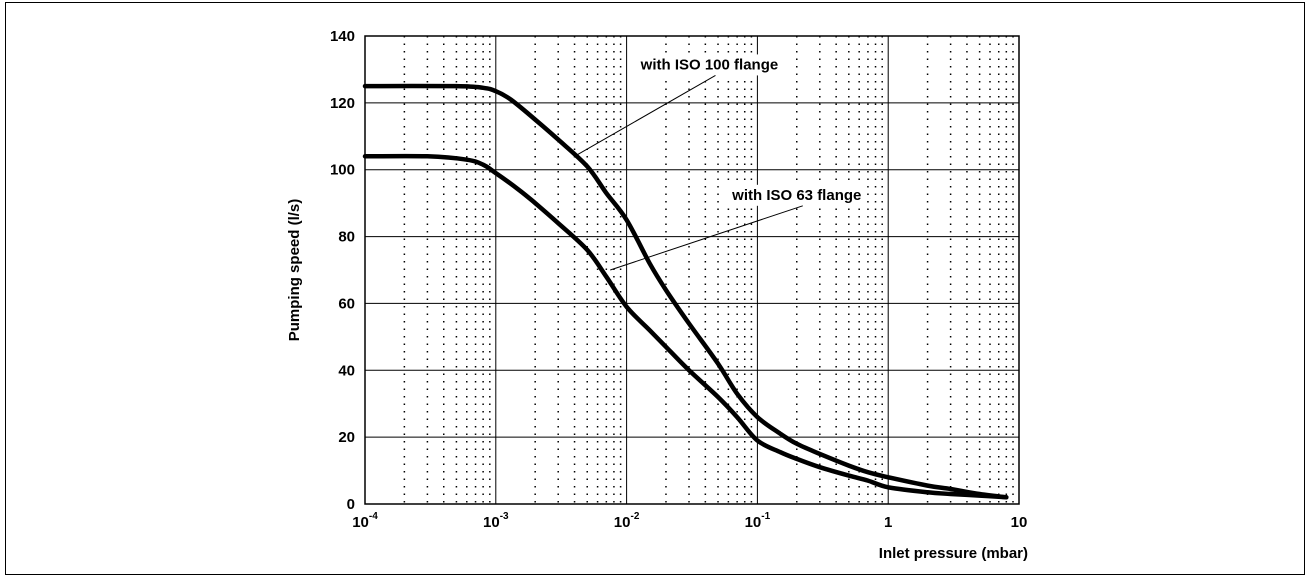  I want to click on y-tick-label: 60, so click(346, 303).